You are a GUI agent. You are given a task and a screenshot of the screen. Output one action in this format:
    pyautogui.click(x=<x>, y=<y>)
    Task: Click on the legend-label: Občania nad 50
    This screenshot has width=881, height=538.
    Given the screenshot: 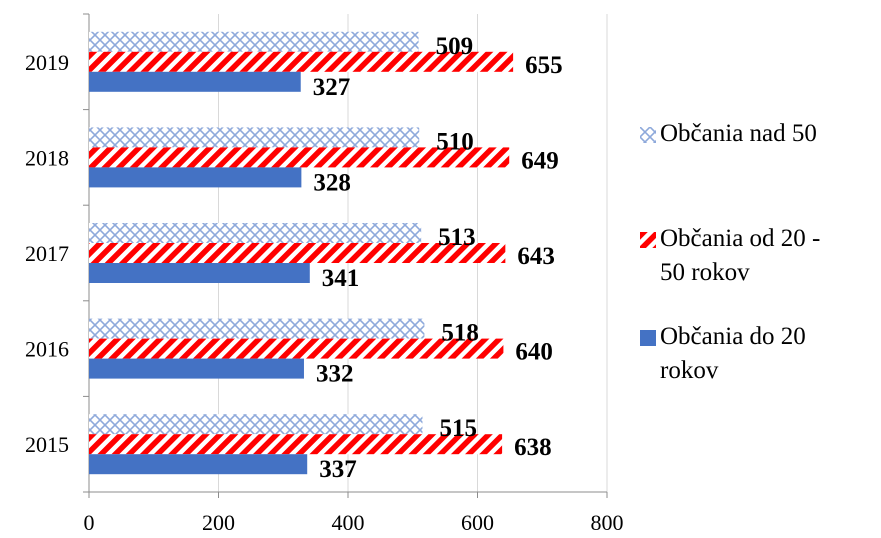 What is the action you would take?
    pyautogui.click(x=738, y=133)
    